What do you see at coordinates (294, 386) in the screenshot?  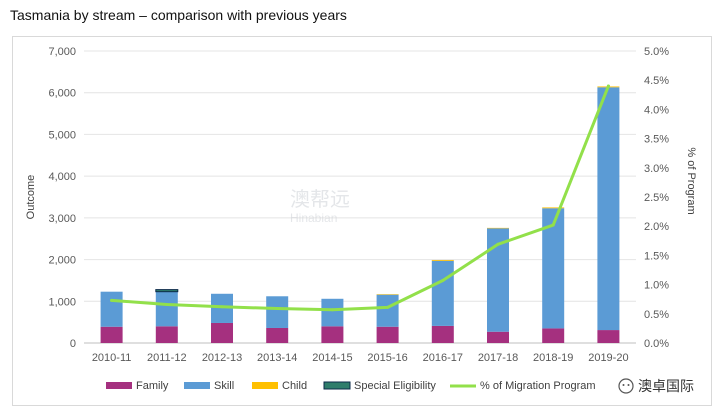 I see `legend-label: Child` at bounding box center [294, 386].